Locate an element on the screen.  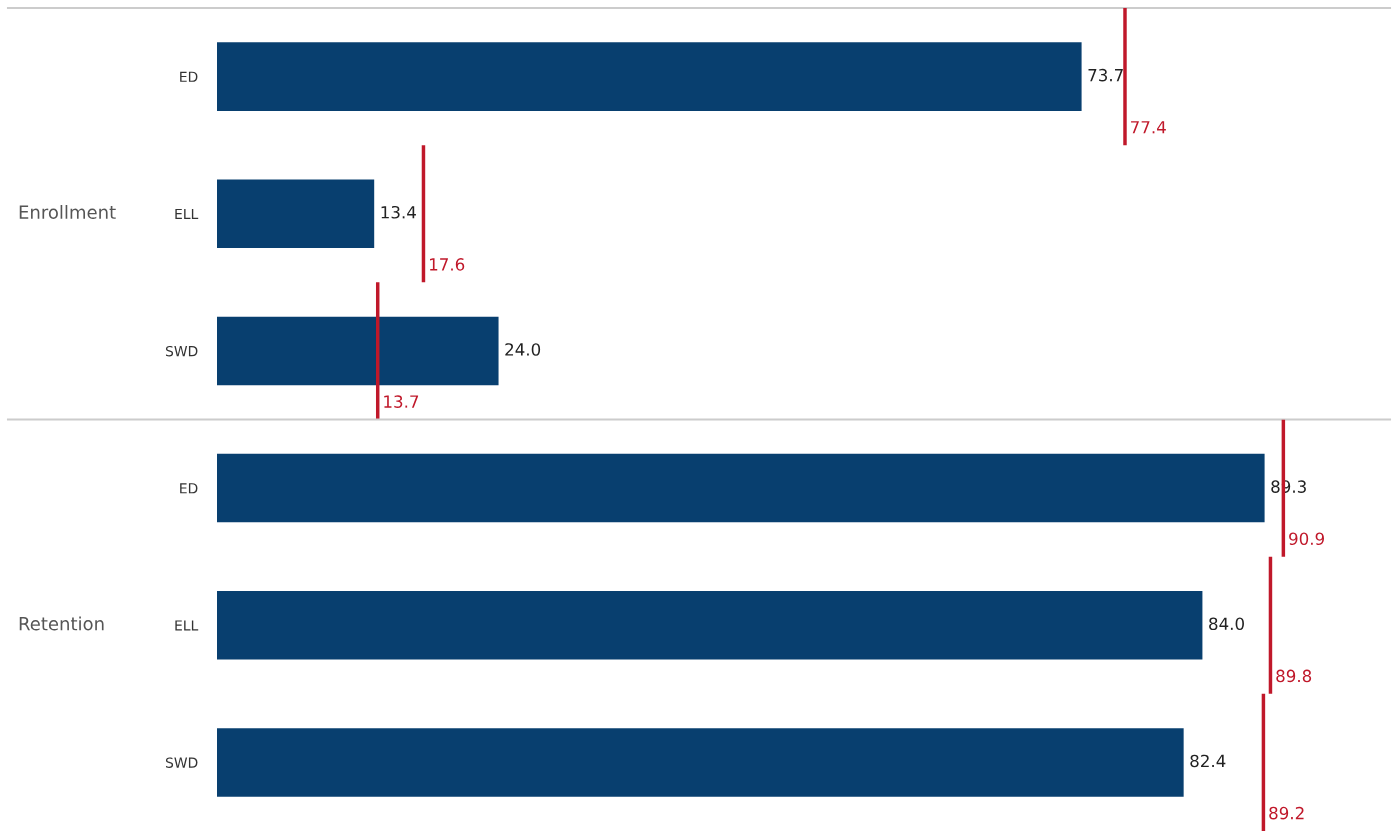
ref-line-label: 77.4 is located at coordinates (1148, 127).